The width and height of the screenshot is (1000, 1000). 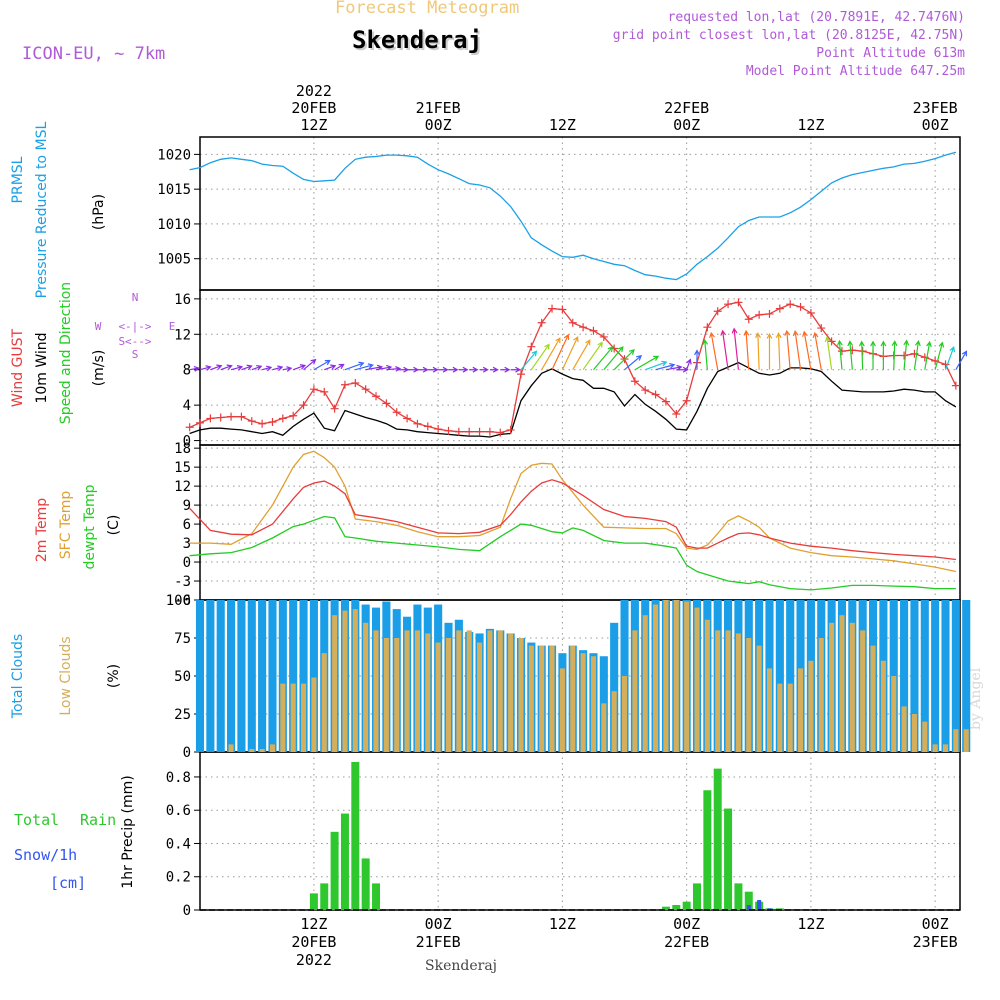 What do you see at coordinates (769, 909) in the screenshot?
I see `snow-bar` at bounding box center [769, 909].